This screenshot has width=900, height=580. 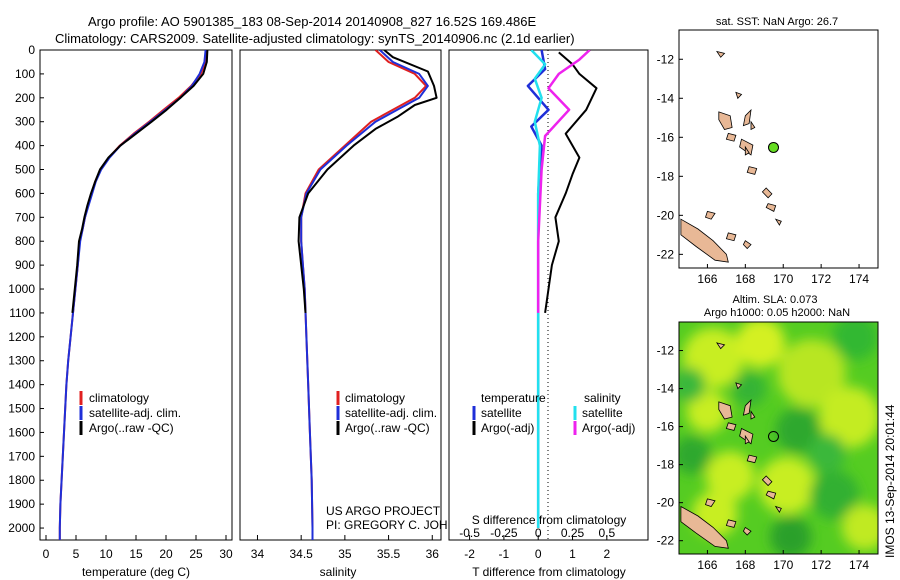 I want to click on x-tick-label: 34, so click(x=258, y=554).